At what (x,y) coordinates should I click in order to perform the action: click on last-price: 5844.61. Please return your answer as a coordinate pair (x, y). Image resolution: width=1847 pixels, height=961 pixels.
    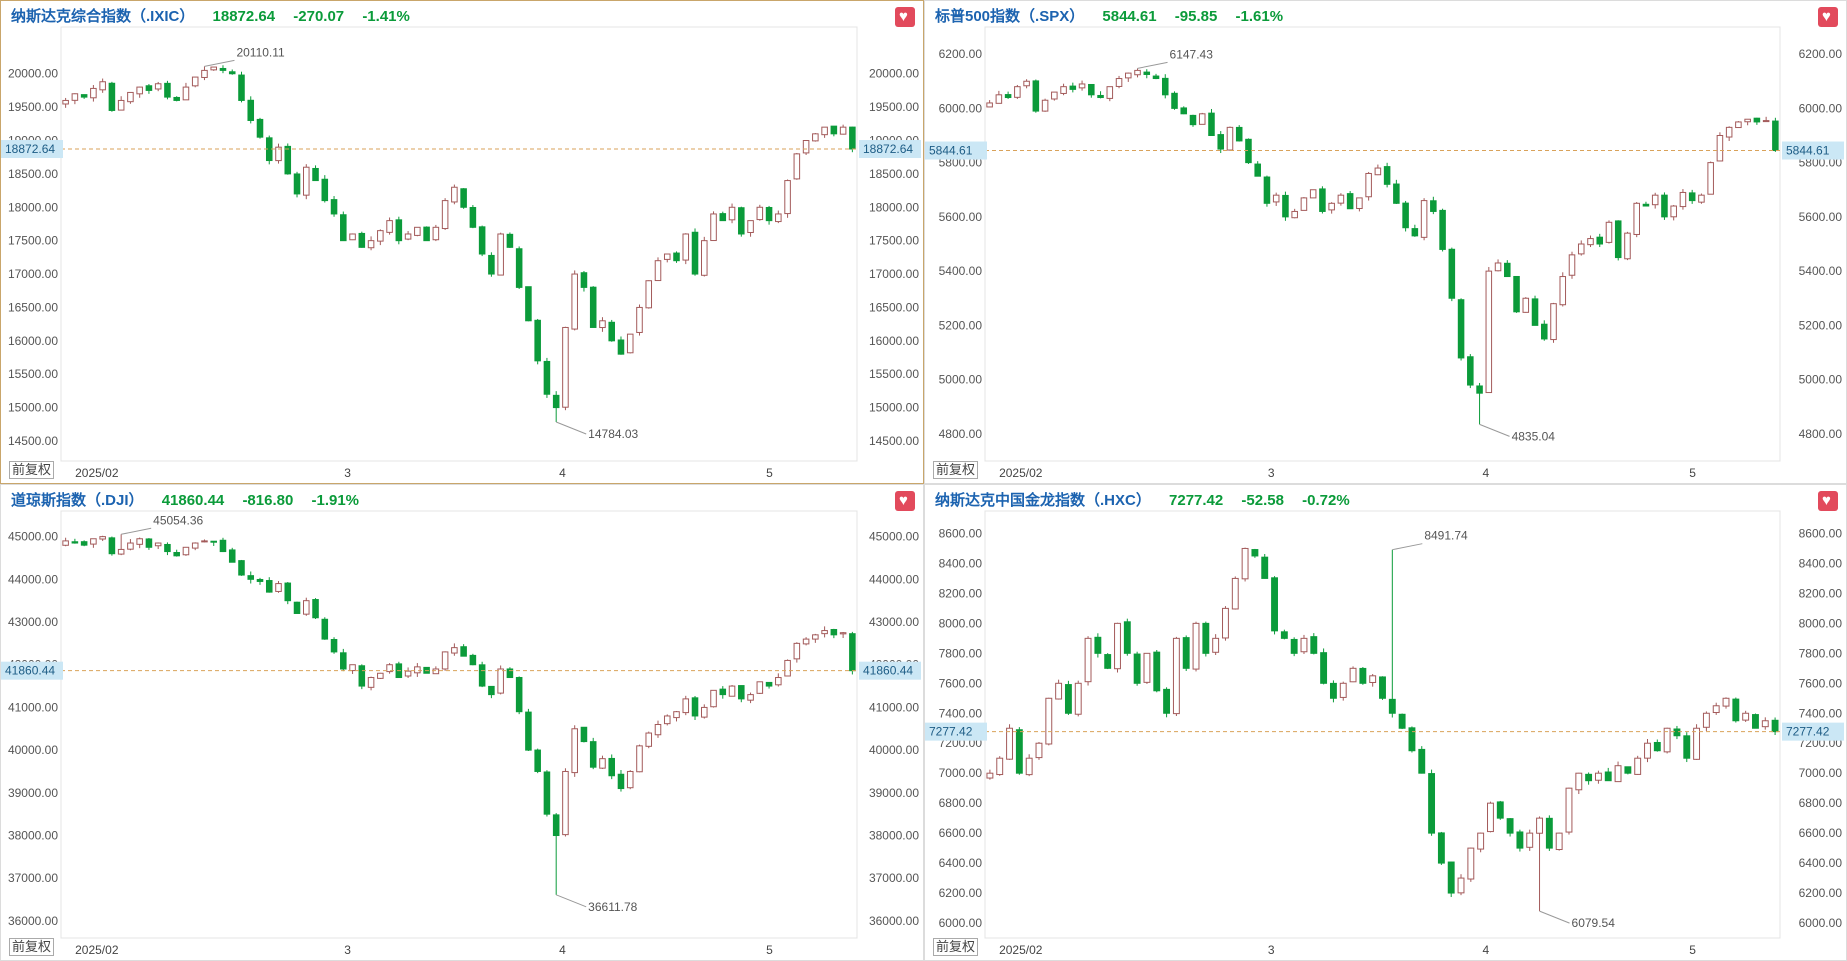
    Looking at the image, I should click on (1129, 16).